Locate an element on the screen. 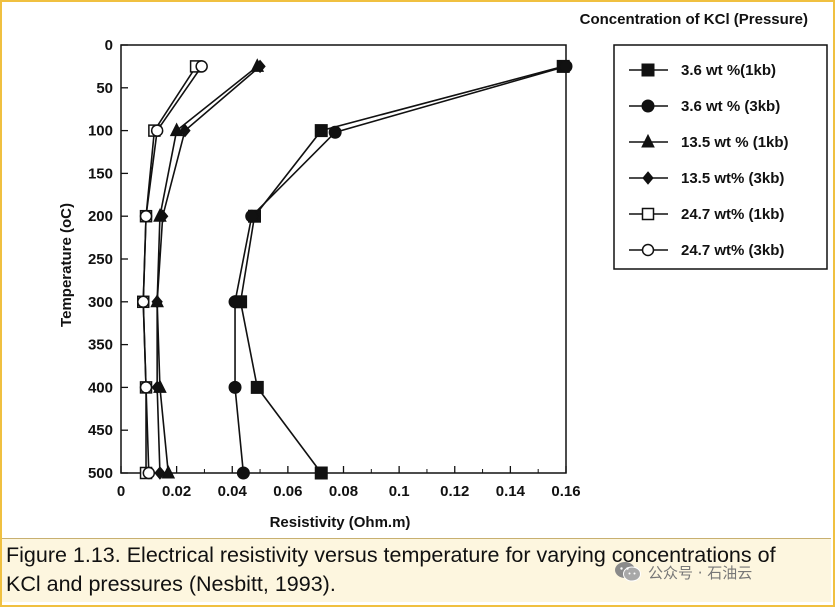  legend-item: 3.6 wt %(1kb) is located at coordinates (702, 70).